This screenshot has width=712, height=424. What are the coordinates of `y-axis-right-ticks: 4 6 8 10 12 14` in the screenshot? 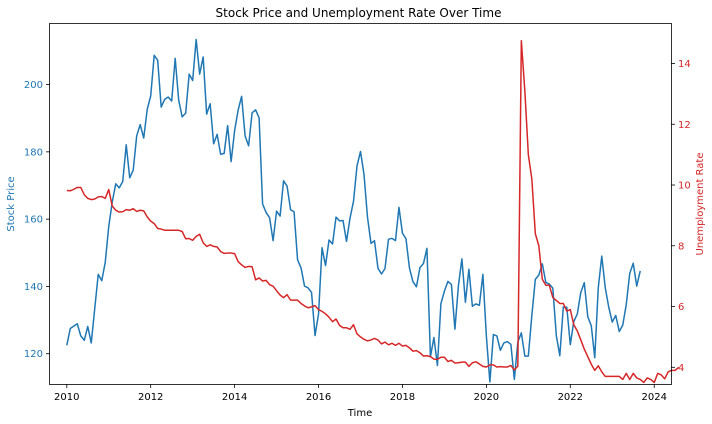 It's located at (681, 216).